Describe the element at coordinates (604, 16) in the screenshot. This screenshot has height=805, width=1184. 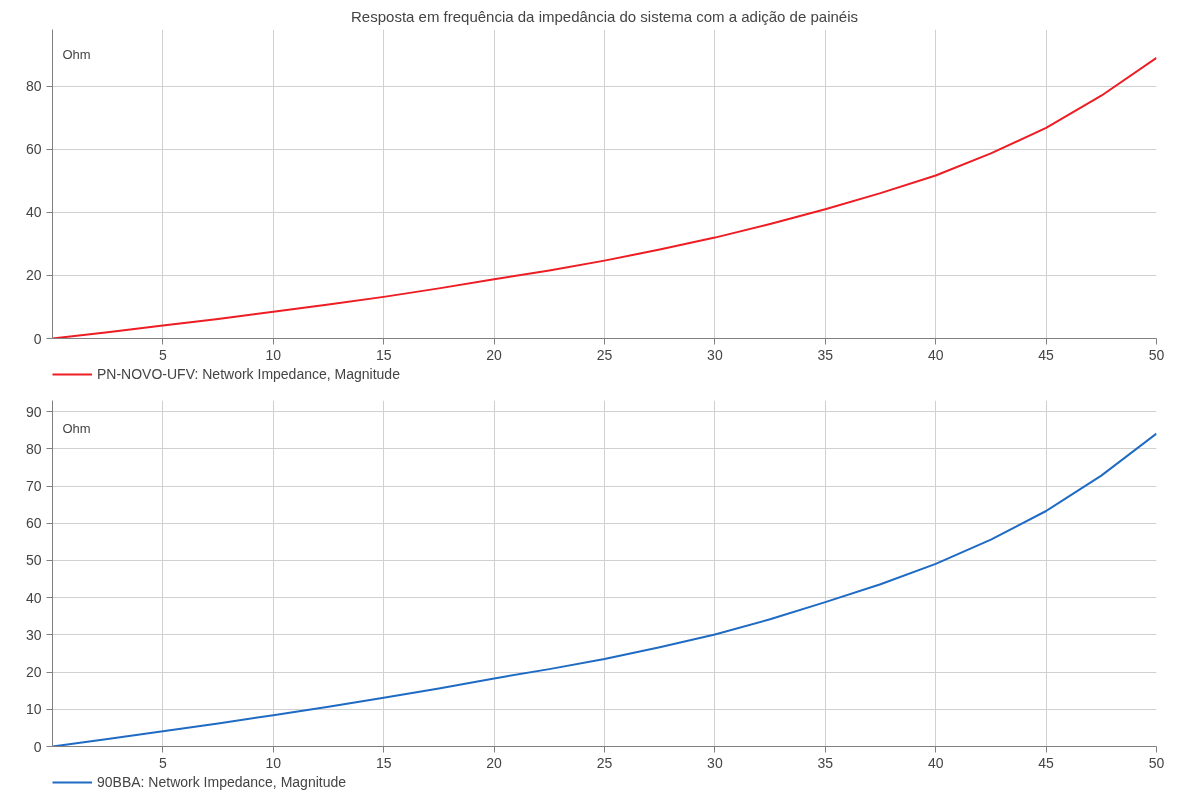
I see `chart-title: Resposta em frequência da impedância do sistema com a adição de painéis` at that location.